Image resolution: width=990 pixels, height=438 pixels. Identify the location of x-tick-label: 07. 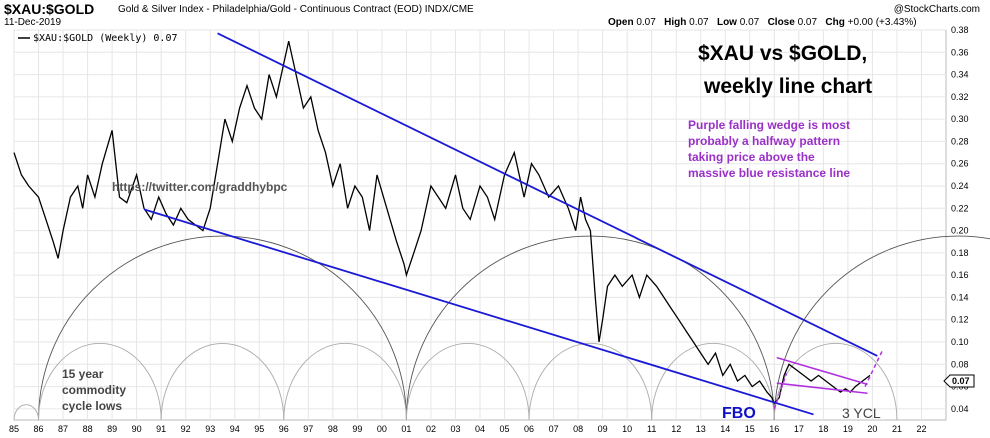
(554, 429).